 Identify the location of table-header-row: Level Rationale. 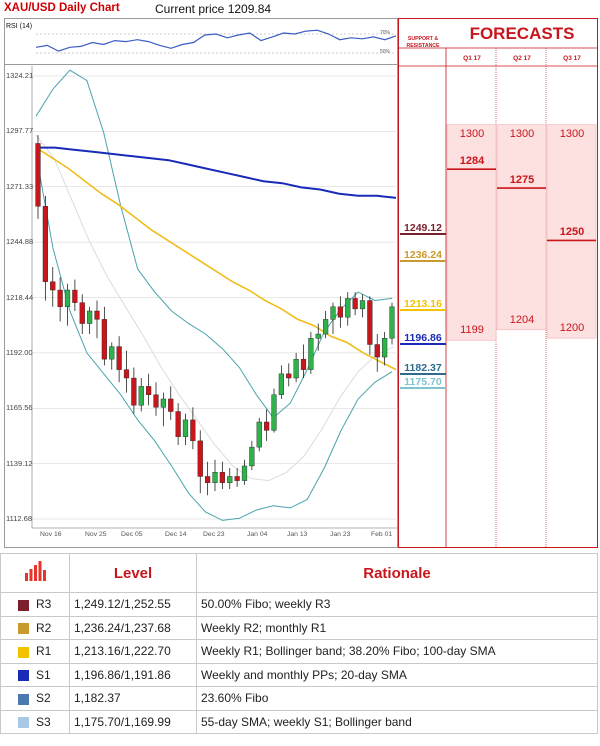
(299, 573).